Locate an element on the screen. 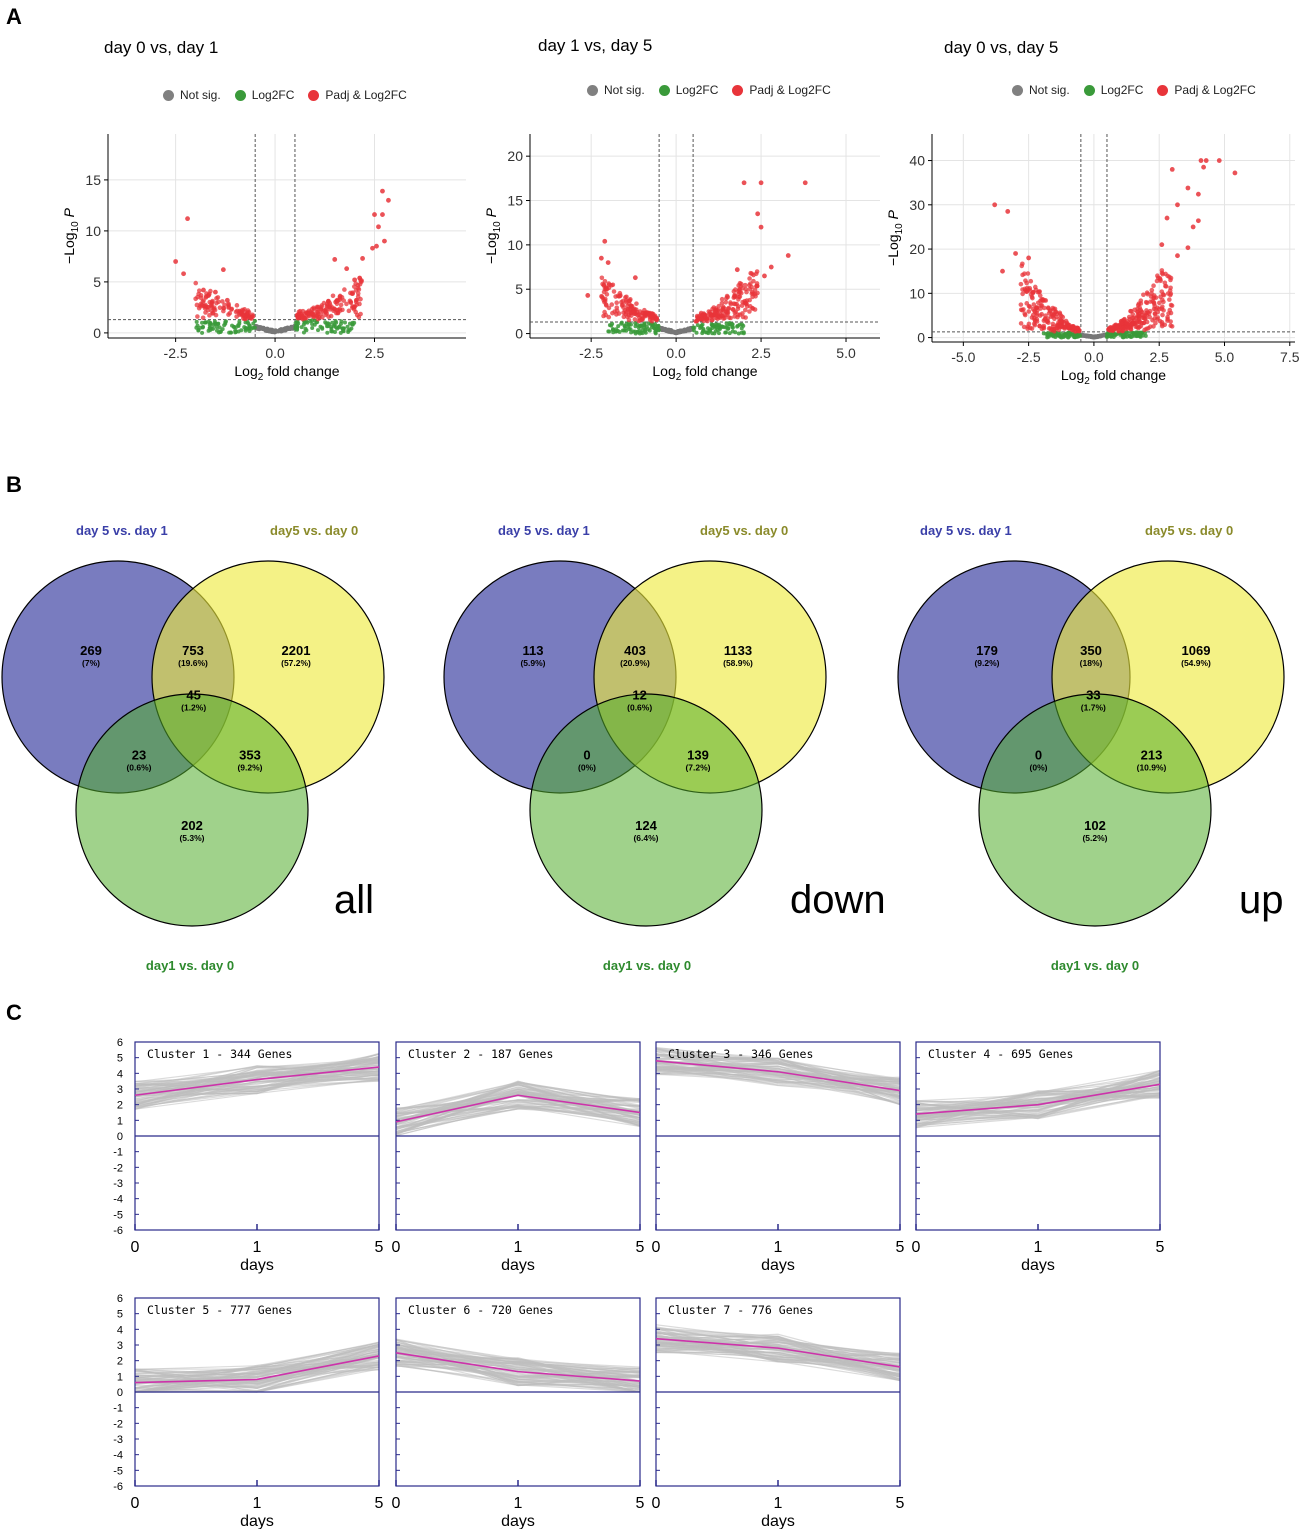  y-tick-label: -3 is located at coordinates (118, 1184).